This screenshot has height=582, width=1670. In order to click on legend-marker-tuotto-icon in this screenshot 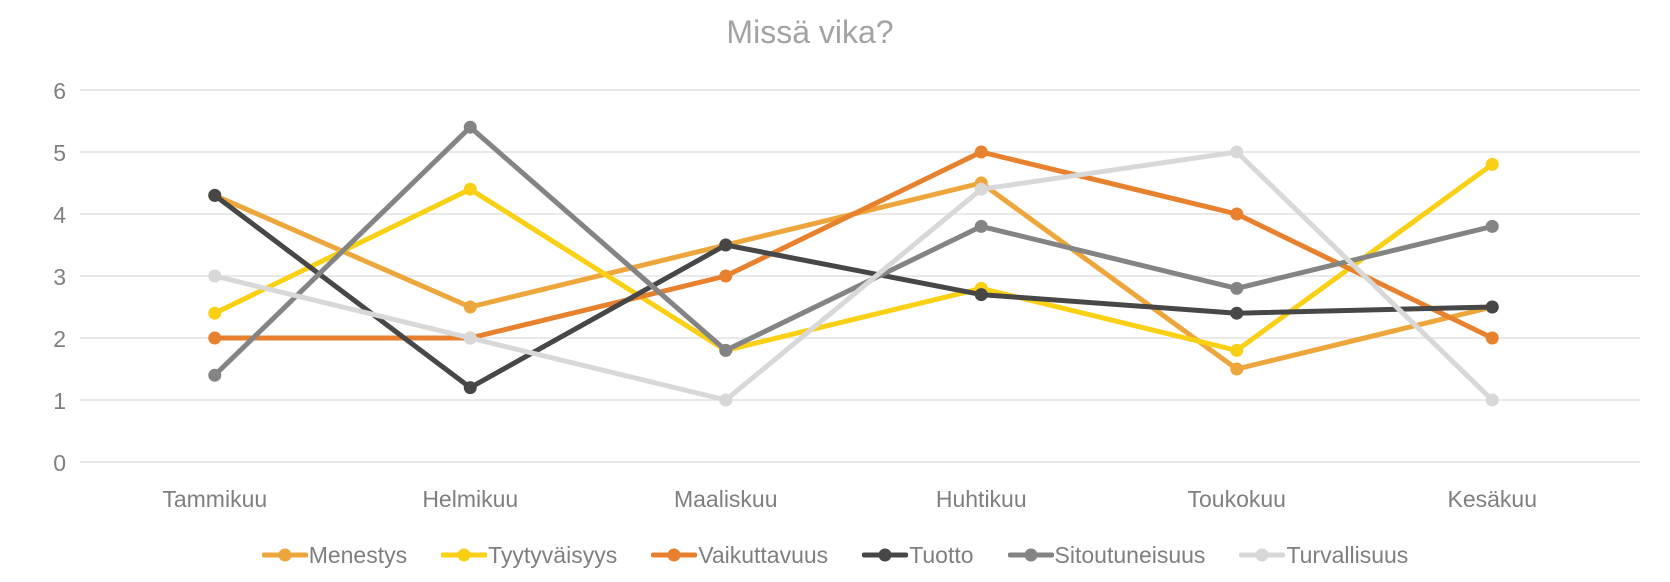, I will do `click(885, 555)`.